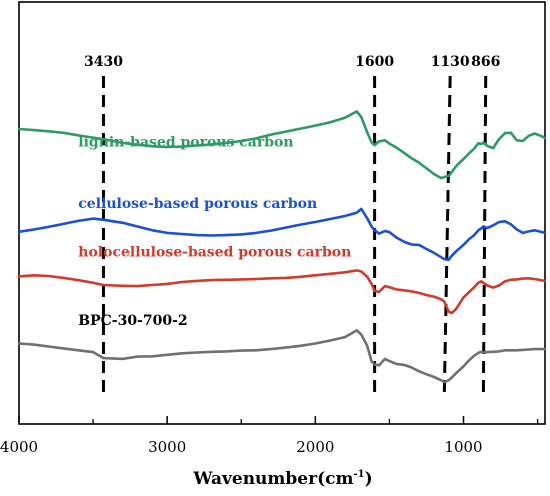  Describe the element at coordinates (185, 142) in the screenshot. I see `series-label-1: lignin-based porous carbon` at that location.